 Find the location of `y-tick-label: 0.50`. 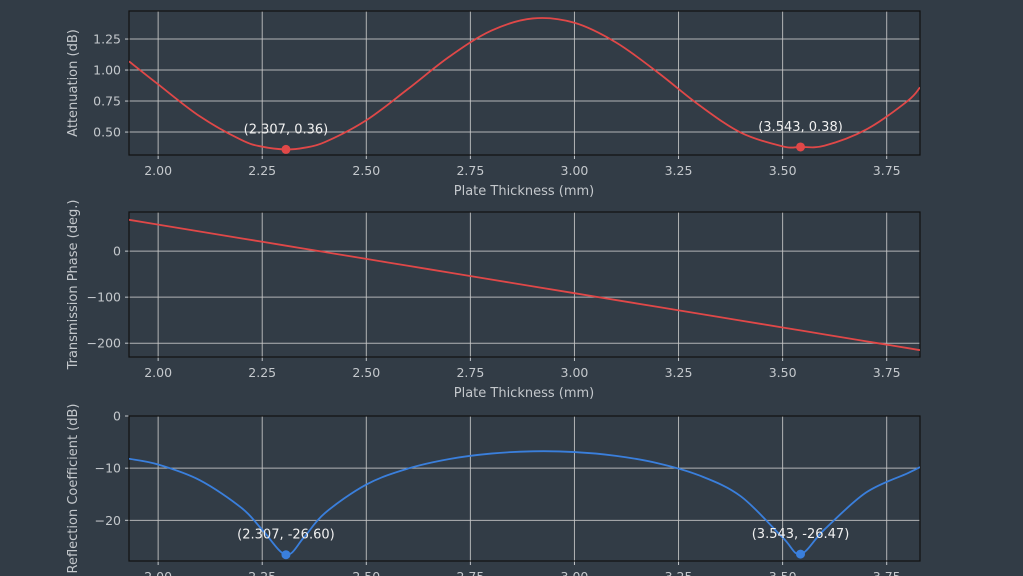

y-tick-label: 0.50 is located at coordinates (107, 132).